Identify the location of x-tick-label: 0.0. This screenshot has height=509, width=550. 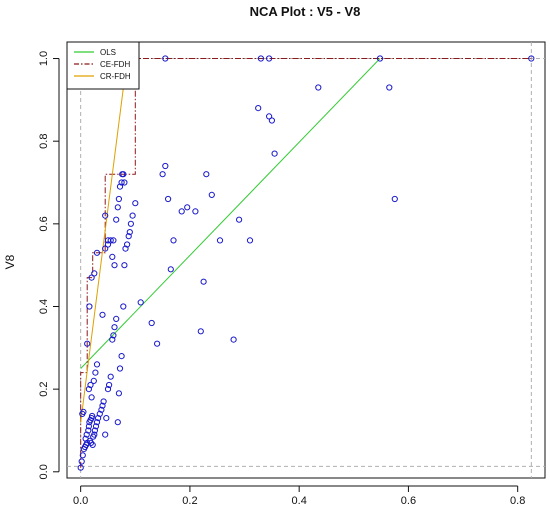
(80, 501).